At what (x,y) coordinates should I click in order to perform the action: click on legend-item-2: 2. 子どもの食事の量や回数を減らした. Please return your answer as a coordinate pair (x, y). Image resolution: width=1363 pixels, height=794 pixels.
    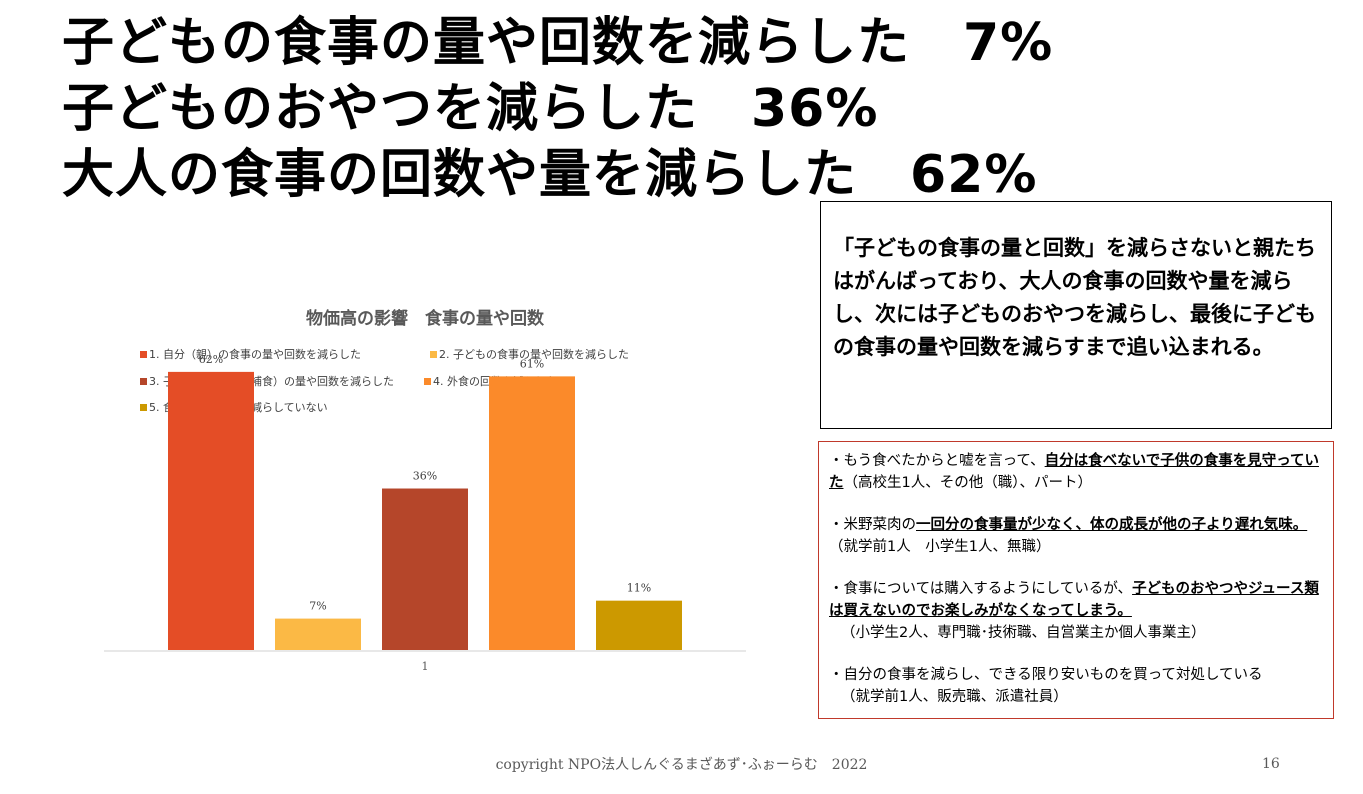
    Looking at the image, I should click on (529, 354).